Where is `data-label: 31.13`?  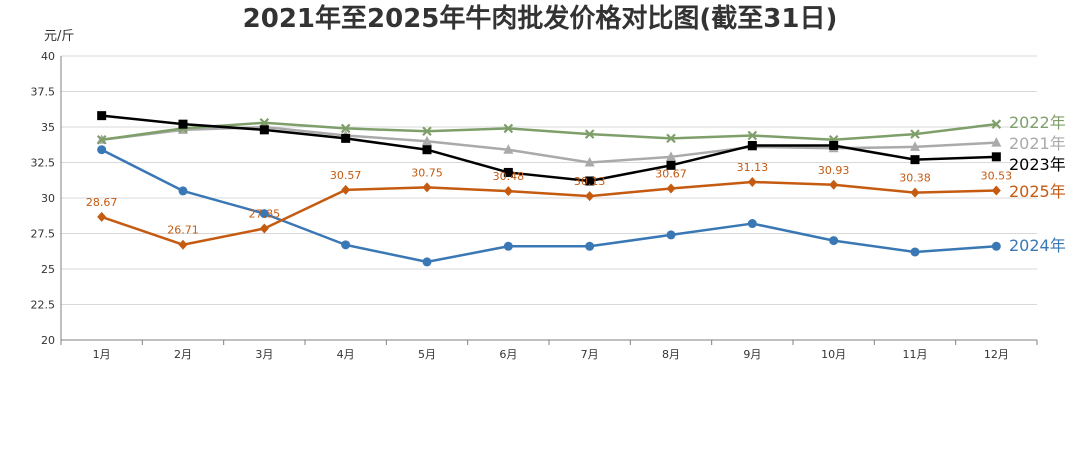 data-label: 31.13 is located at coordinates (753, 167).